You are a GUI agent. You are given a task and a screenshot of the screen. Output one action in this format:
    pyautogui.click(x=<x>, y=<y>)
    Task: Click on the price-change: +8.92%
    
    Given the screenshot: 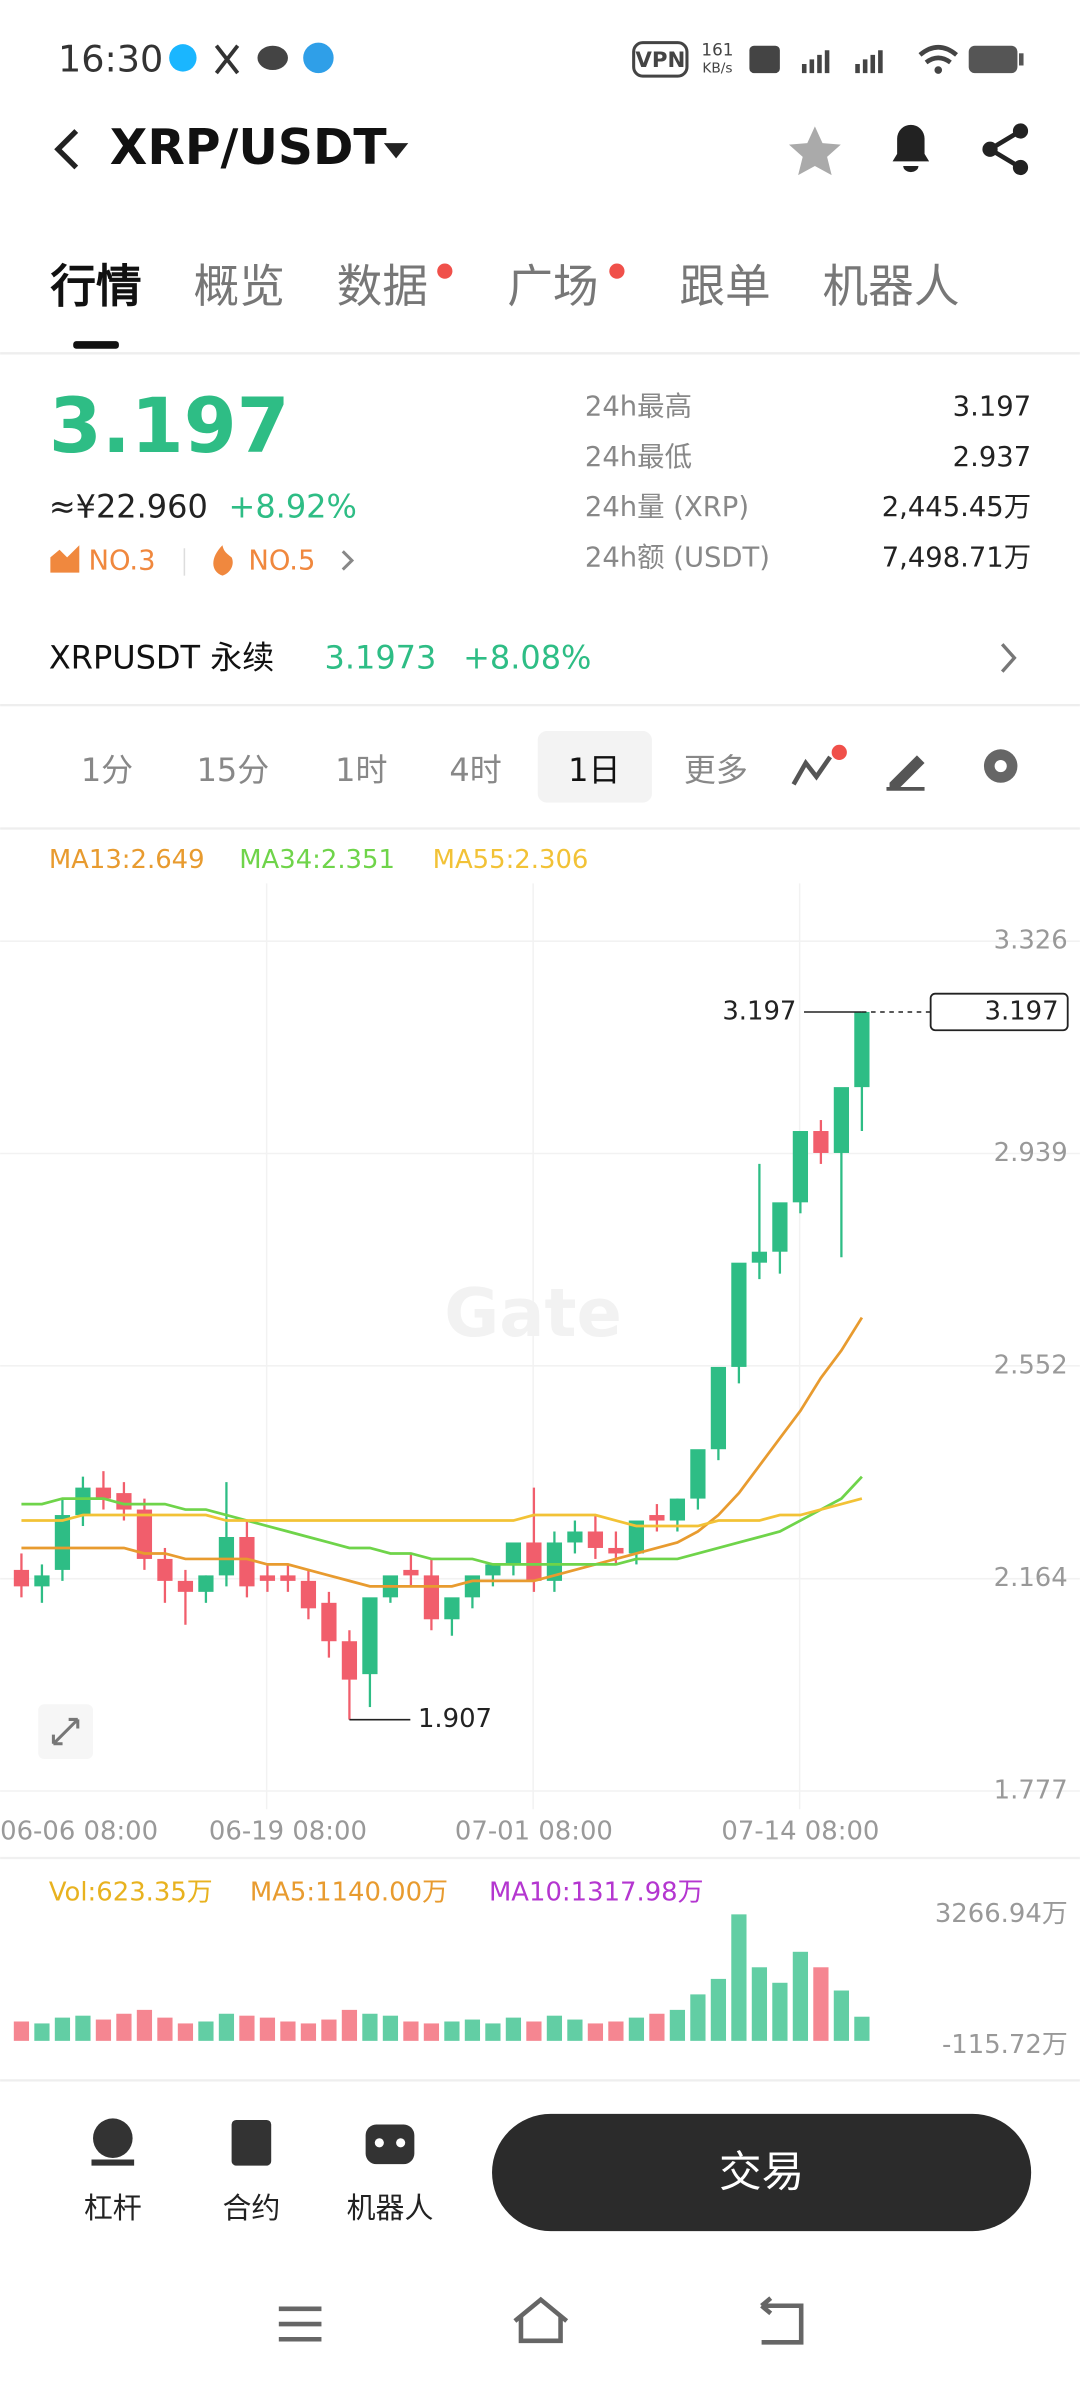 What is the action you would take?
    pyautogui.click(x=293, y=507)
    